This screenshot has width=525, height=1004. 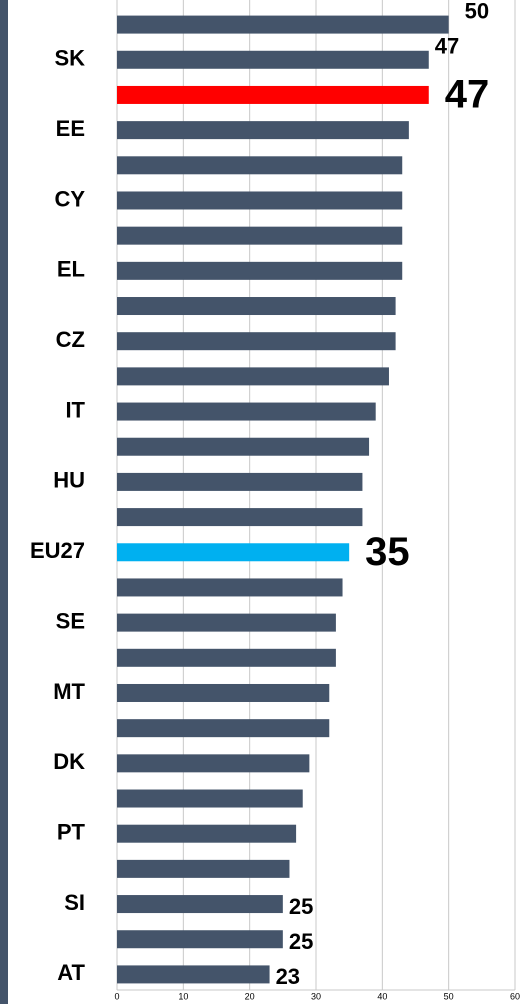 I want to click on y-tick-label: SK, so click(x=69, y=58).